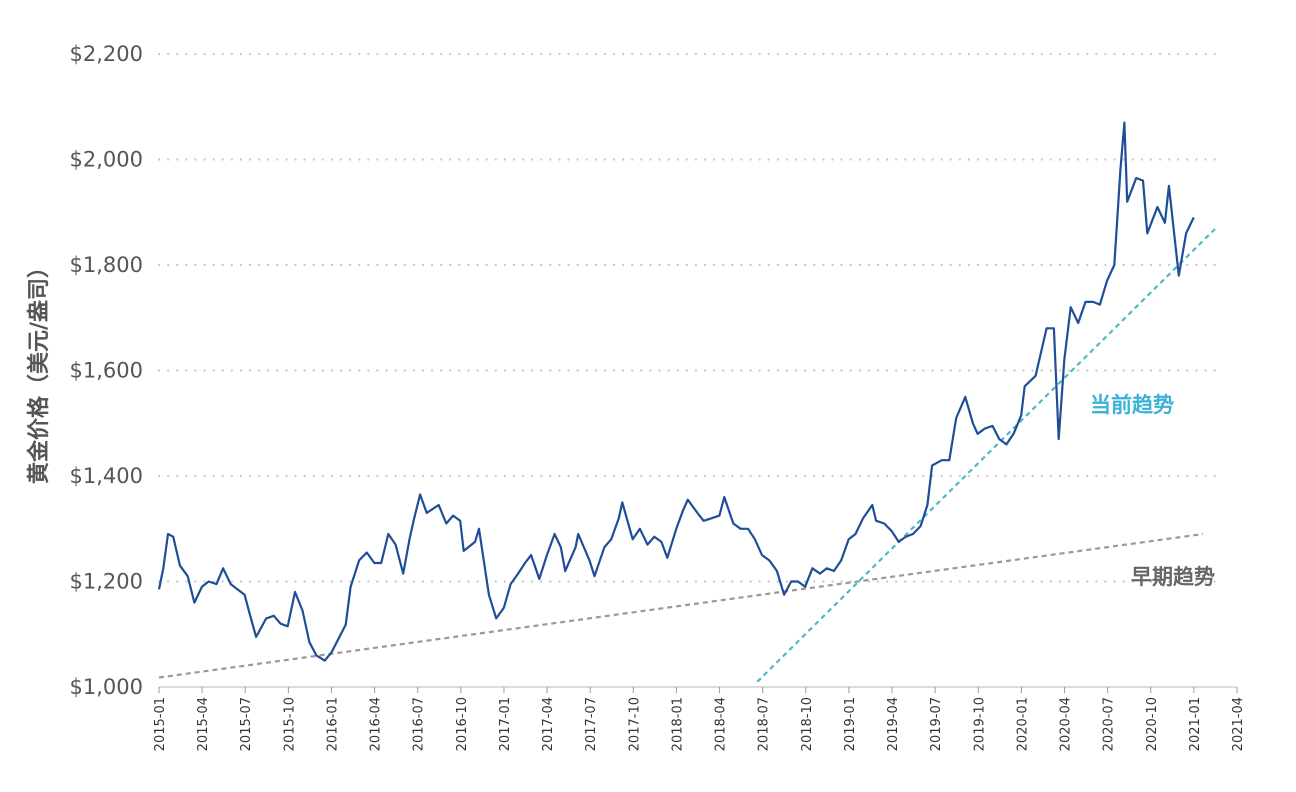 The width and height of the screenshot is (1296, 792). I want to click on x-tick-label: 2018-01, so click(677, 724).